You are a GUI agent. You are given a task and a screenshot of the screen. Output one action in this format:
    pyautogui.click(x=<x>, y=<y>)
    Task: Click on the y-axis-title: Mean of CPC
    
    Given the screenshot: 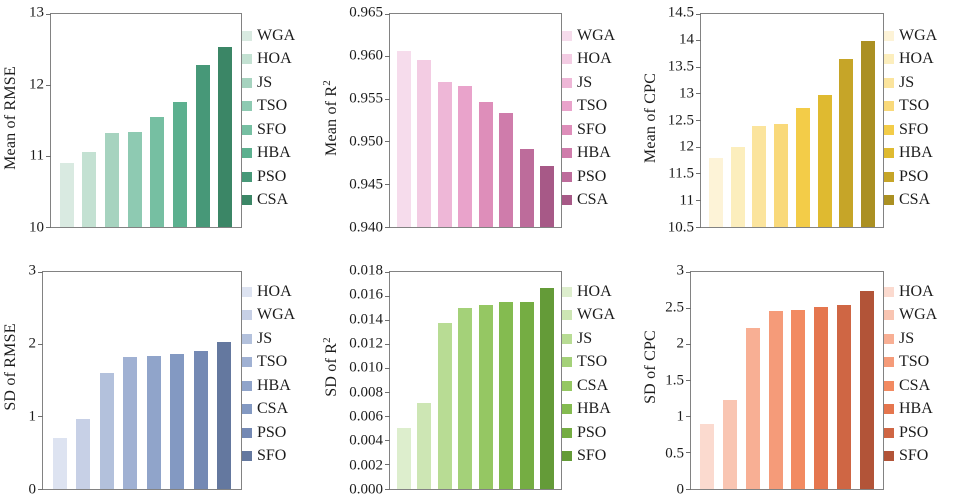 What is the action you would take?
    pyautogui.click(x=650, y=117)
    